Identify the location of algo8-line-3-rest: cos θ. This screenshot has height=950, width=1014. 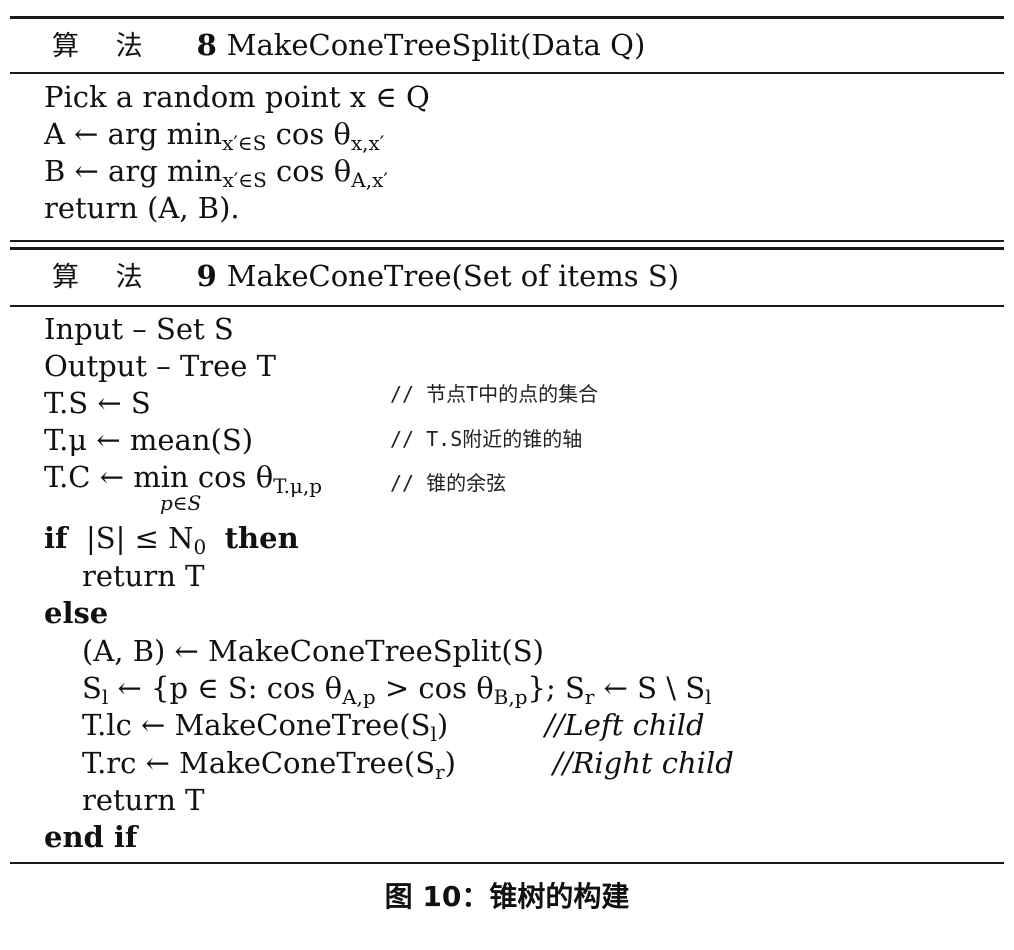
(313, 171).